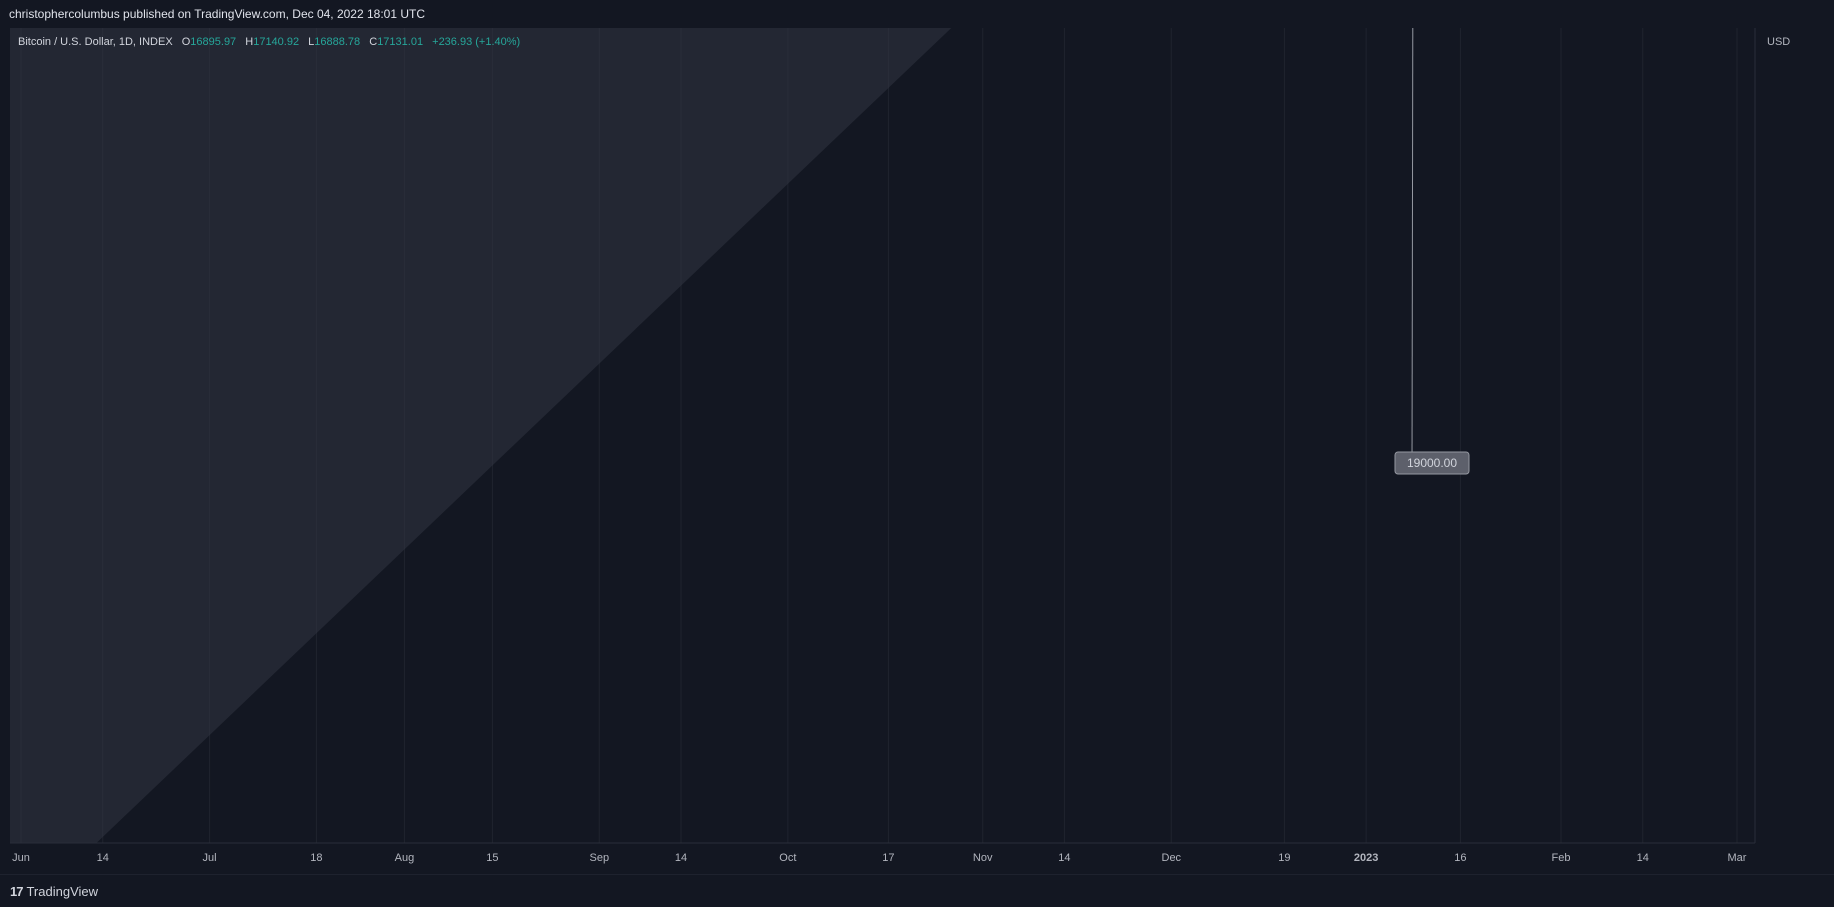 The image size is (1834, 907). What do you see at coordinates (17, 891) in the screenshot?
I see `logo-mark: 17` at bounding box center [17, 891].